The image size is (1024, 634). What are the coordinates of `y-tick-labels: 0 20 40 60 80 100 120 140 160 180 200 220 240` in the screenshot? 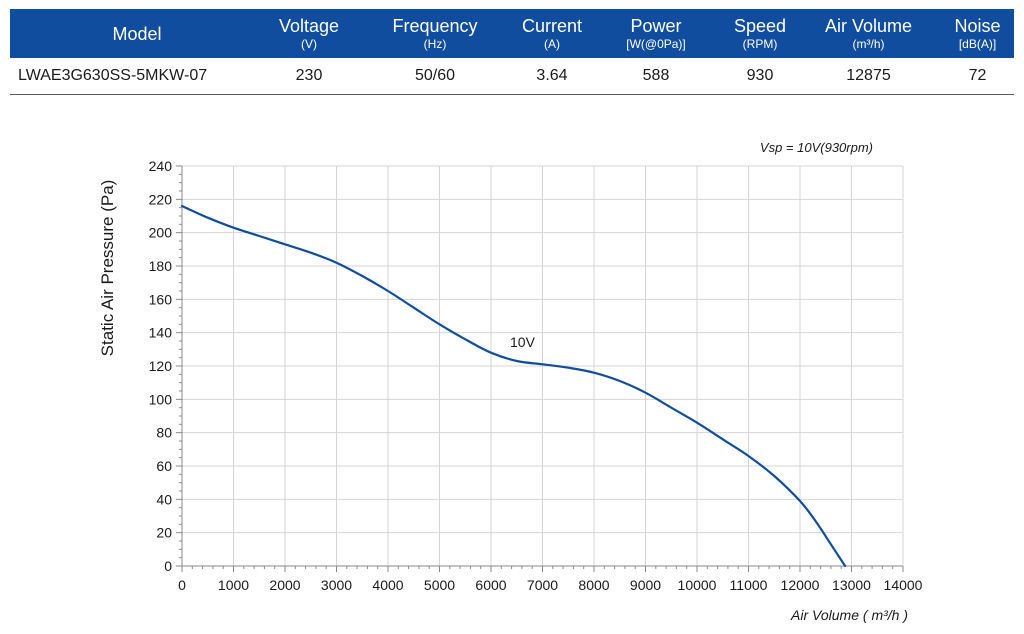 It's located at (161, 366).